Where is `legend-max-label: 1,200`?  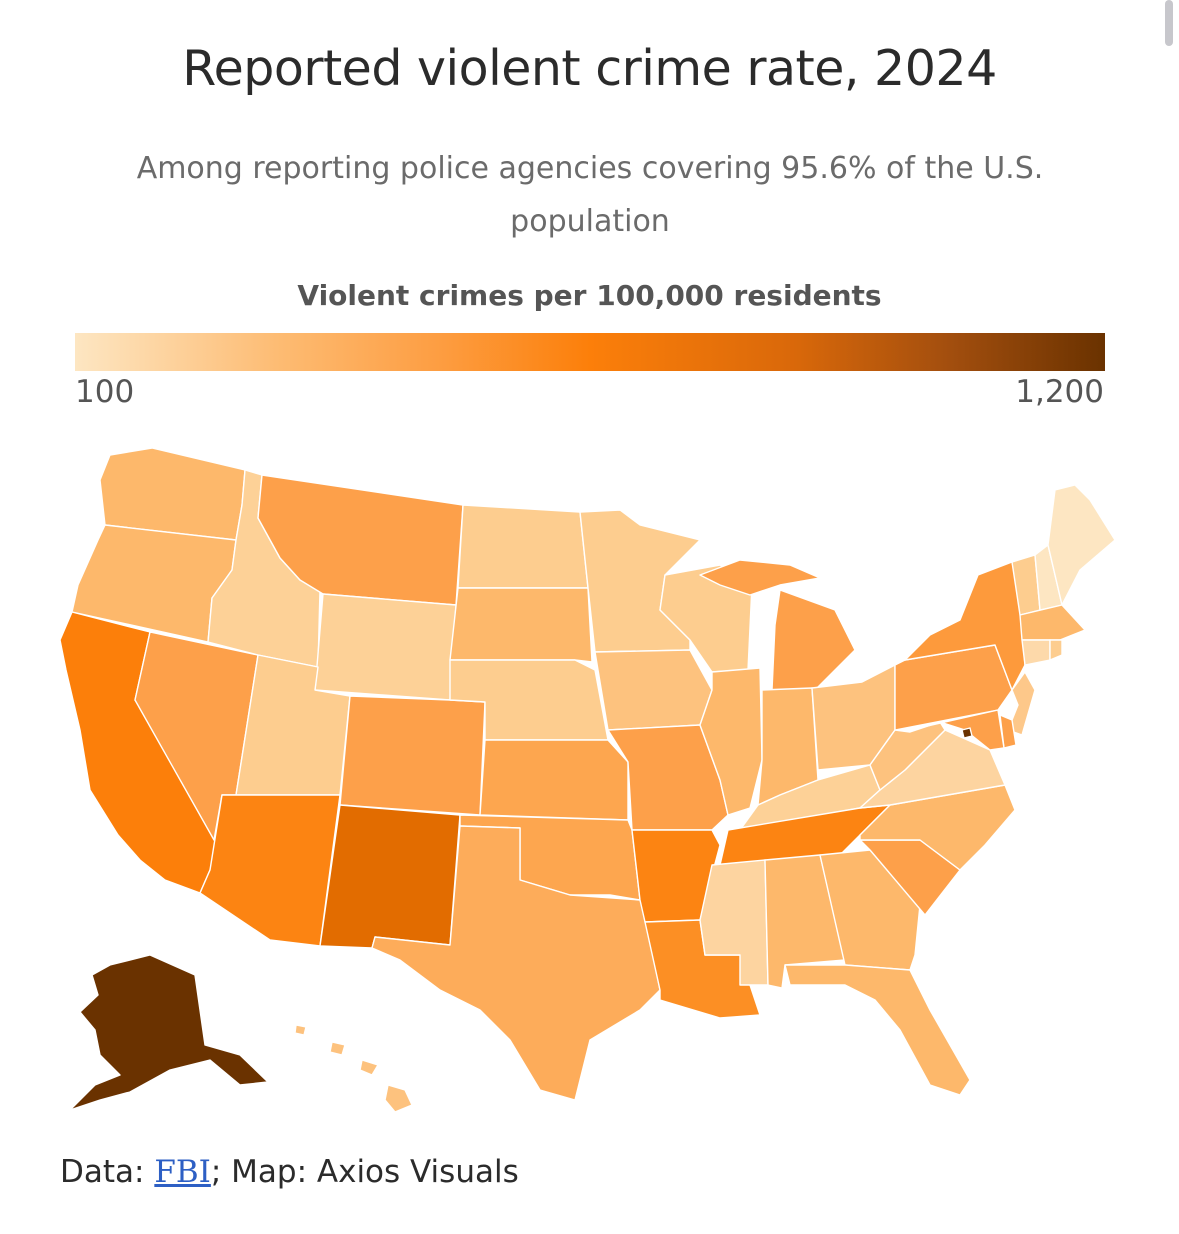
legend-max-label: 1,200 is located at coordinates (1059, 392).